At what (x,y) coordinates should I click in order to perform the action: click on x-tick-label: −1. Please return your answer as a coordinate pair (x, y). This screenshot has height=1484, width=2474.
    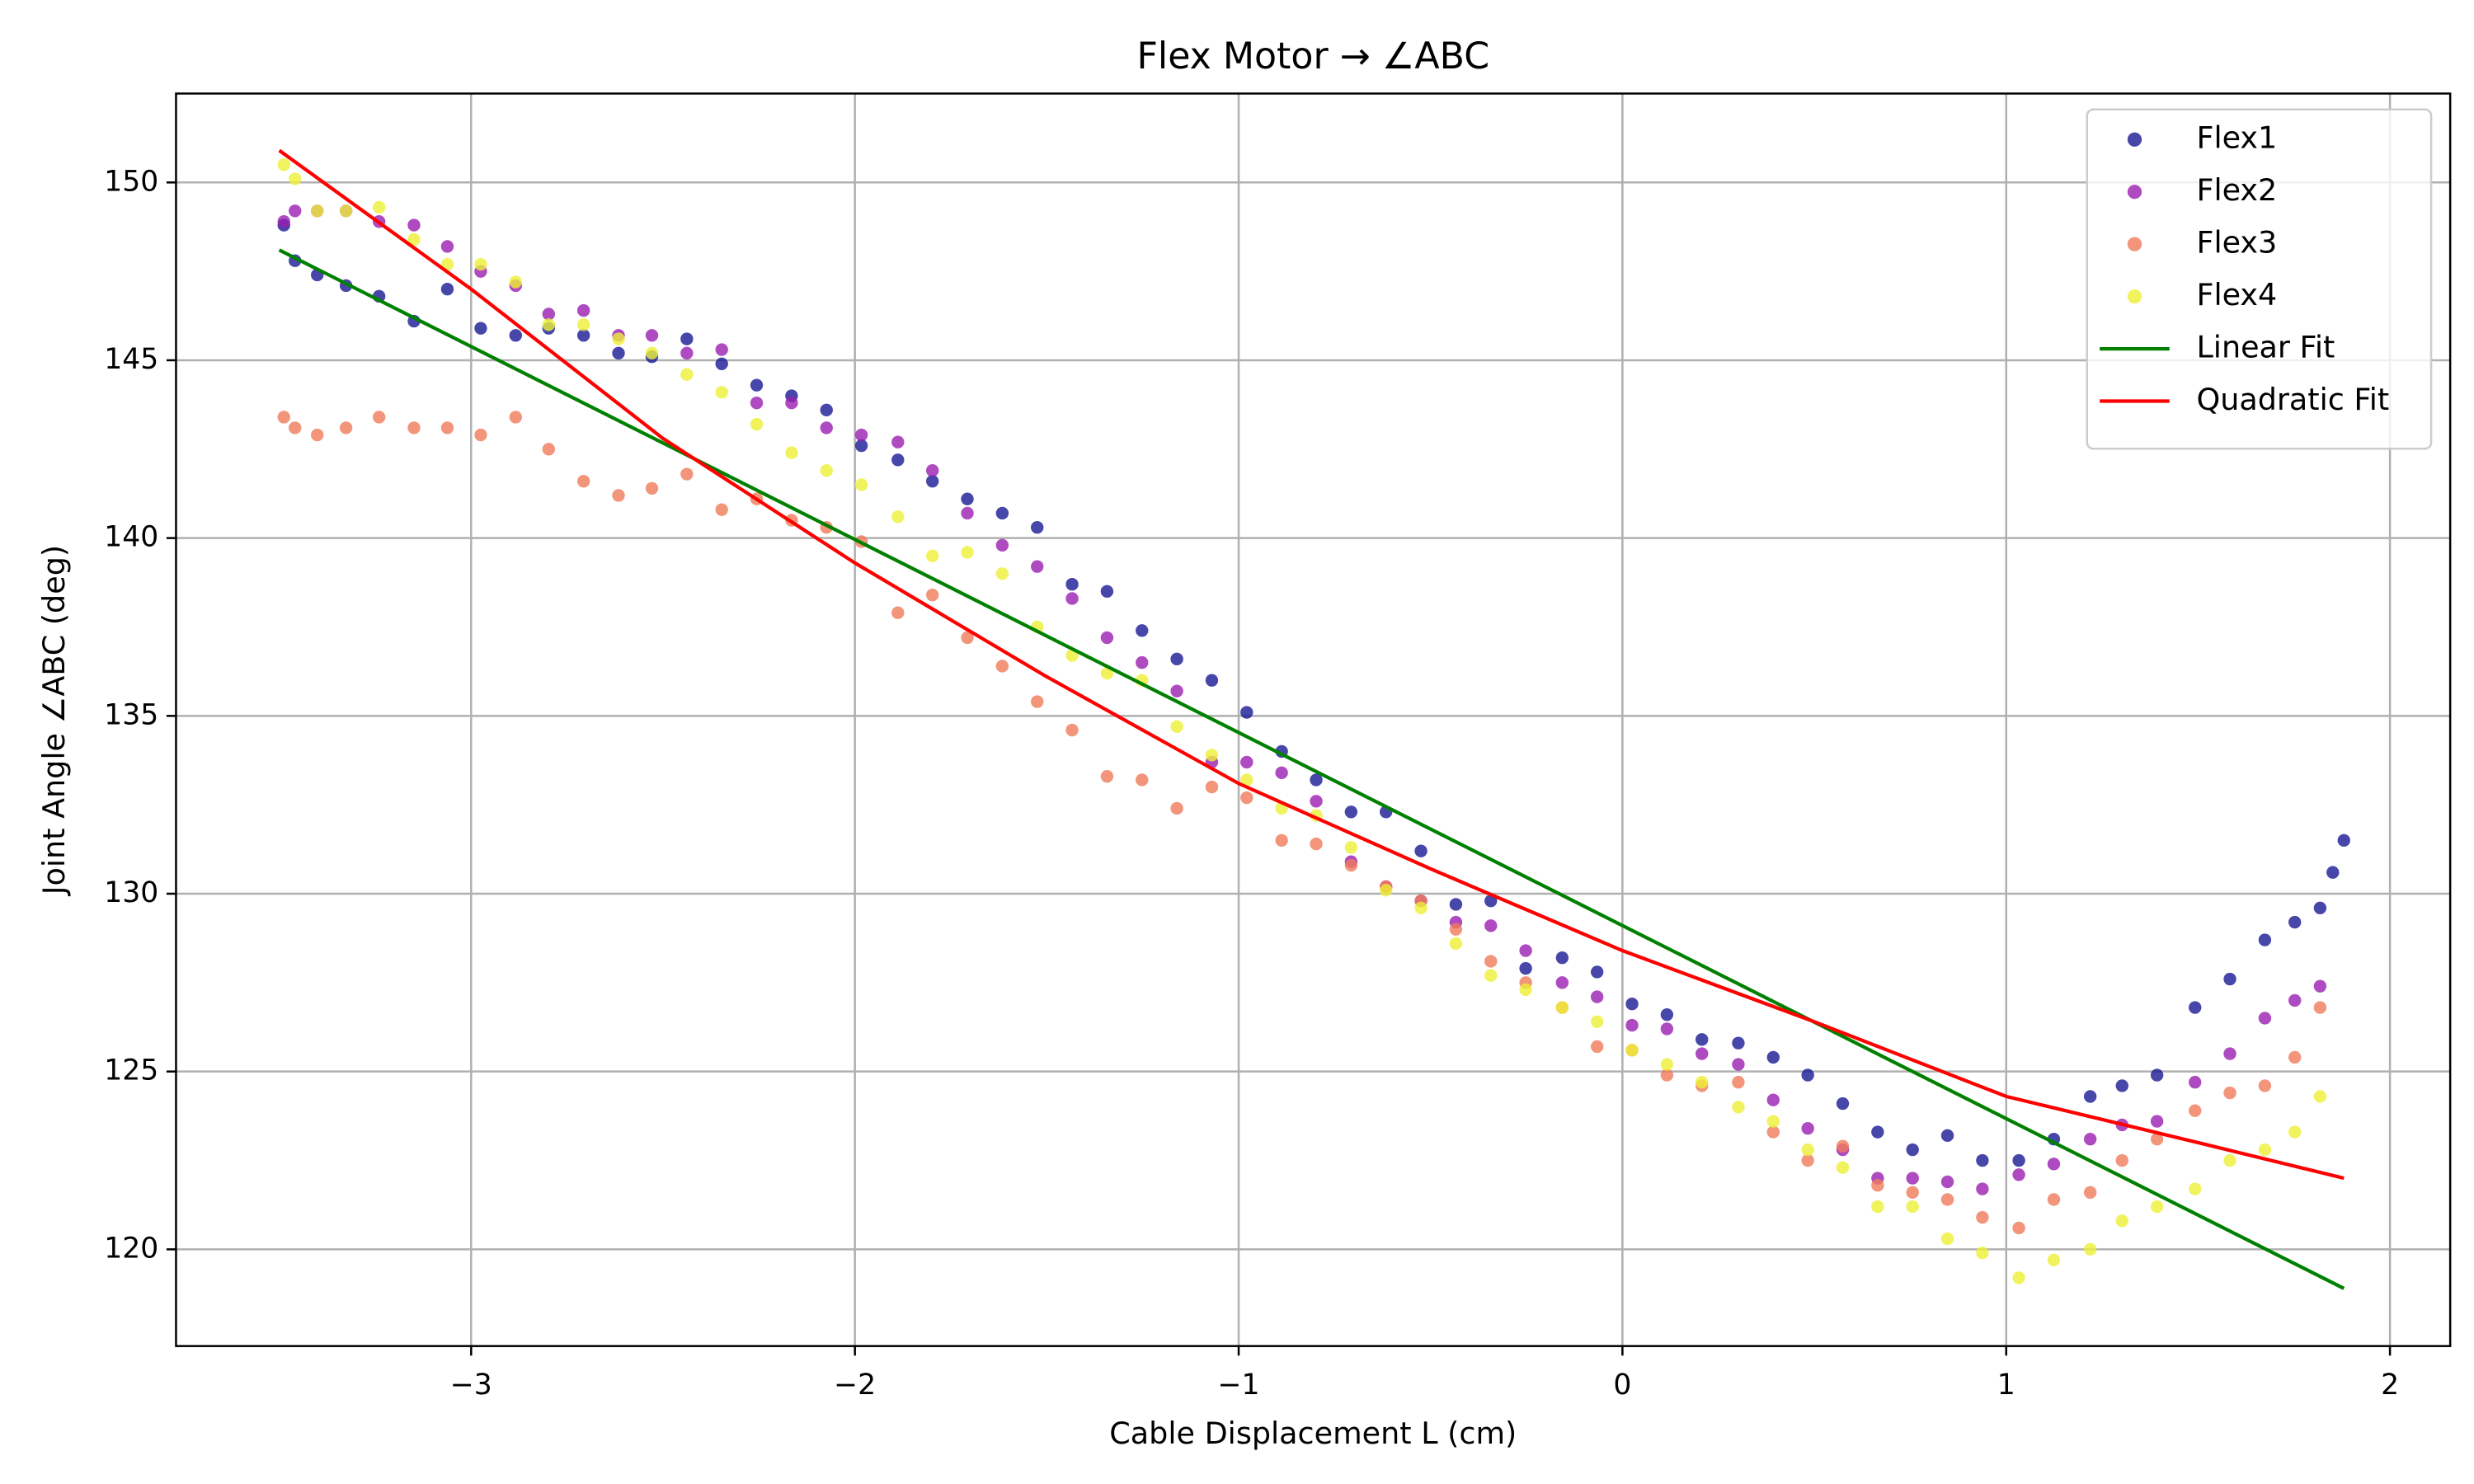
    Looking at the image, I should click on (1239, 1385).